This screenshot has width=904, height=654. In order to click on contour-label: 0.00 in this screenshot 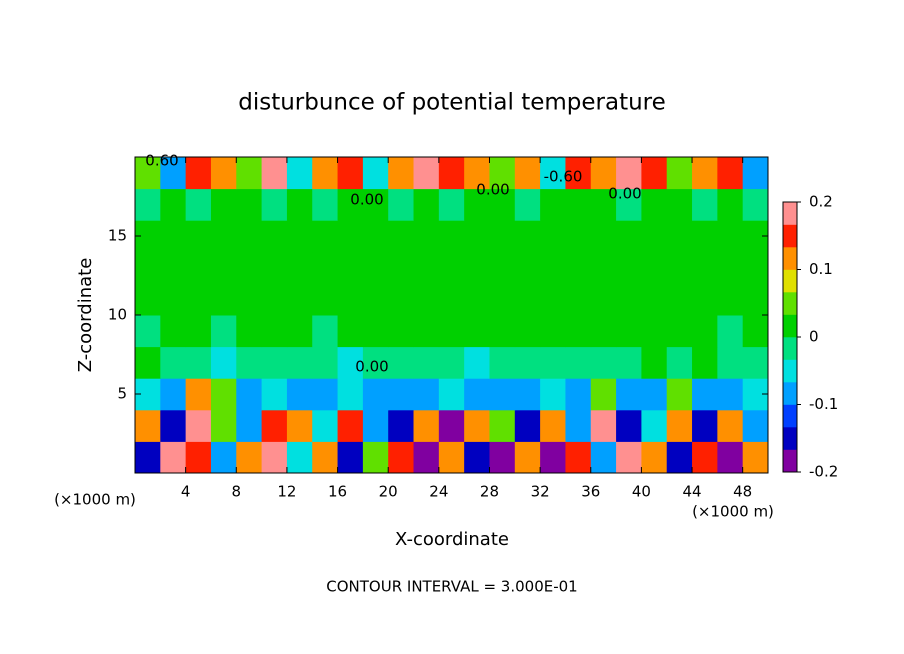, I will do `click(624, 194)`.